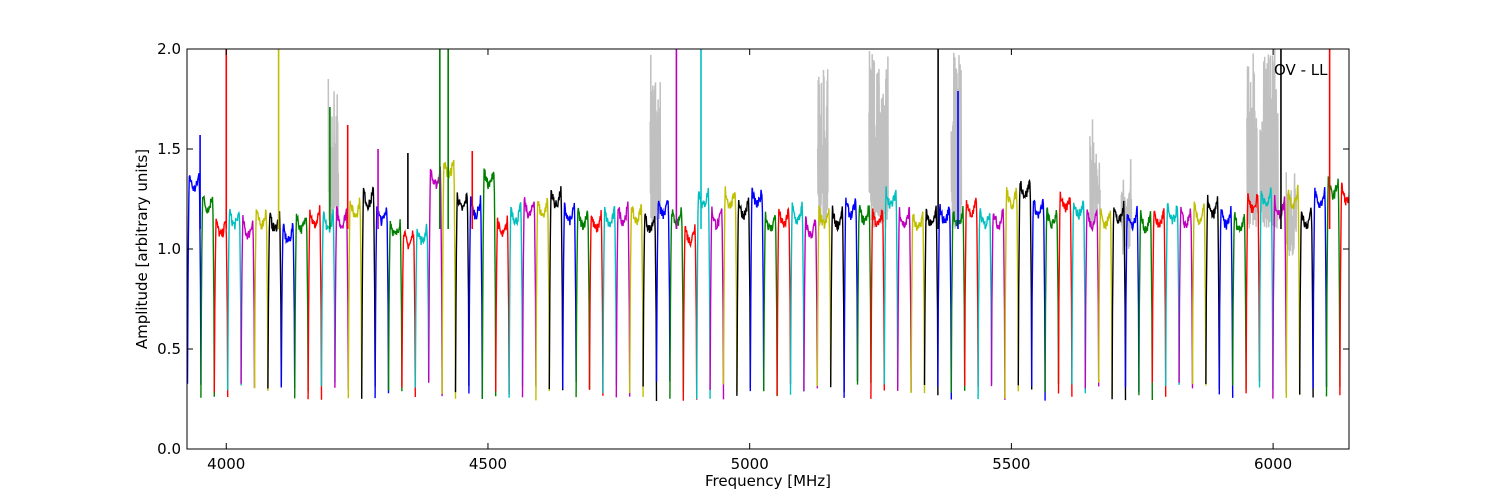 The width and height of the screenshot is (1500, 504). I want to click on y-tick-label-2: 1.0, so click(169, 249).